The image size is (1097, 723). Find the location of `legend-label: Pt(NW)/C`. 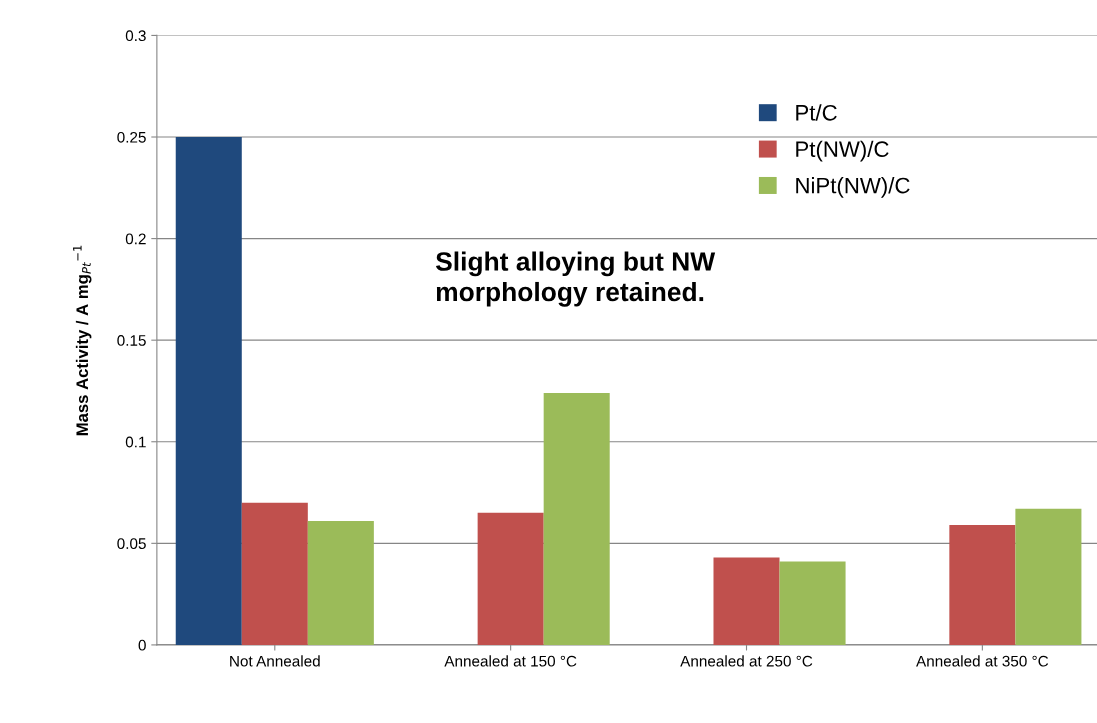

legend-label: Pt(NW)/C is located at coordinates (842, 151).